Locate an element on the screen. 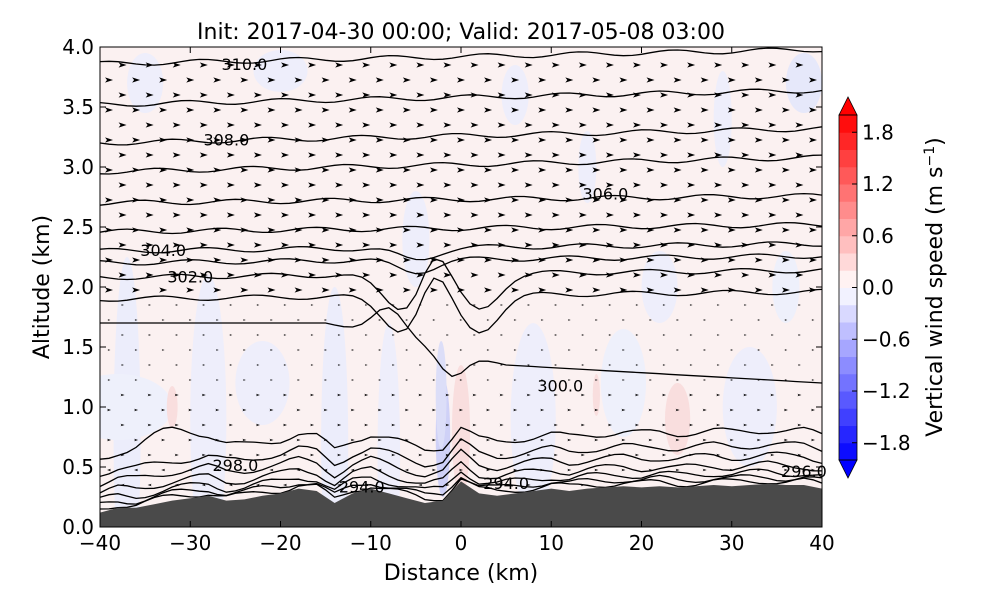  x-tick-label: −30 is located at coordinates (190, 543).